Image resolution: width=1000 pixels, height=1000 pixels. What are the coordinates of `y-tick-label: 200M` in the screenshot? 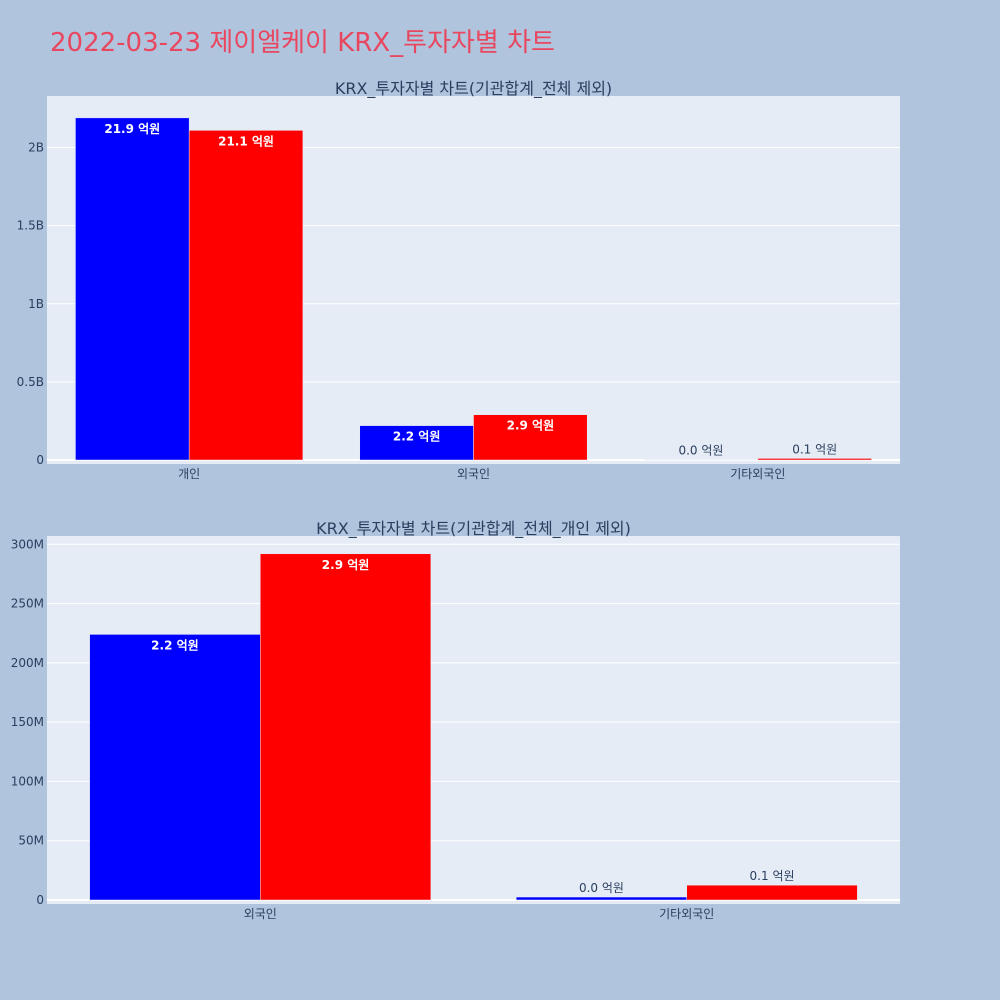 It's located at (27, 663).